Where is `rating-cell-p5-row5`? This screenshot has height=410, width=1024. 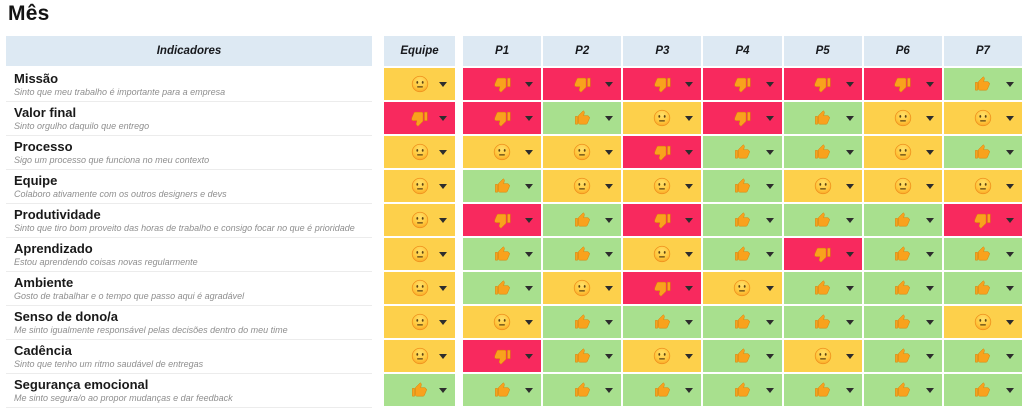 rating-cell-p5-row5 is located at coordinates (822, 221).